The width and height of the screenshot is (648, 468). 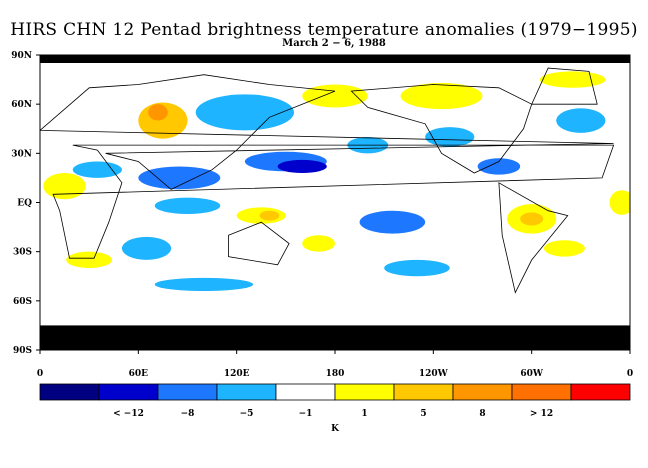 What do you see at coordinates (335, 374) in the screenshot?
I see `x-tick-label-3: 180` at bounding box center [335, 374].